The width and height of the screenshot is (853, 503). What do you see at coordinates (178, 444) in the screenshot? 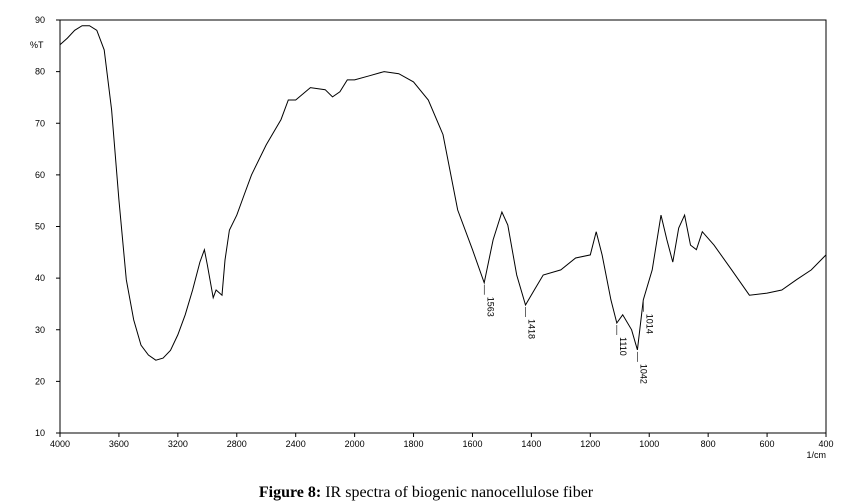
I see `x-tick-label: 3200` at bounding box center [178, 444].